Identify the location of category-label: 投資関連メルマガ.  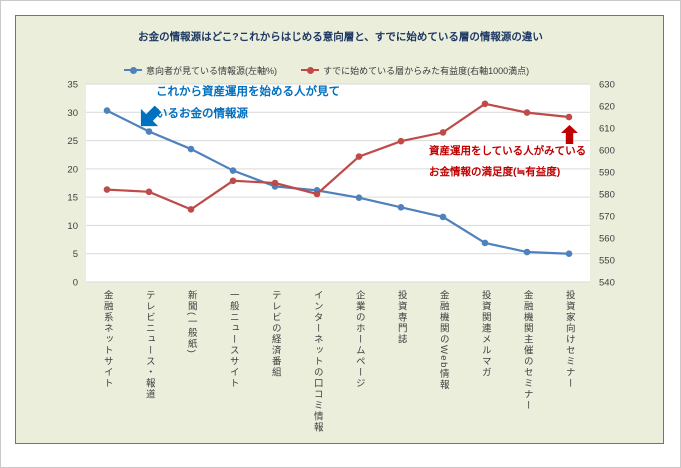
(485, 334).